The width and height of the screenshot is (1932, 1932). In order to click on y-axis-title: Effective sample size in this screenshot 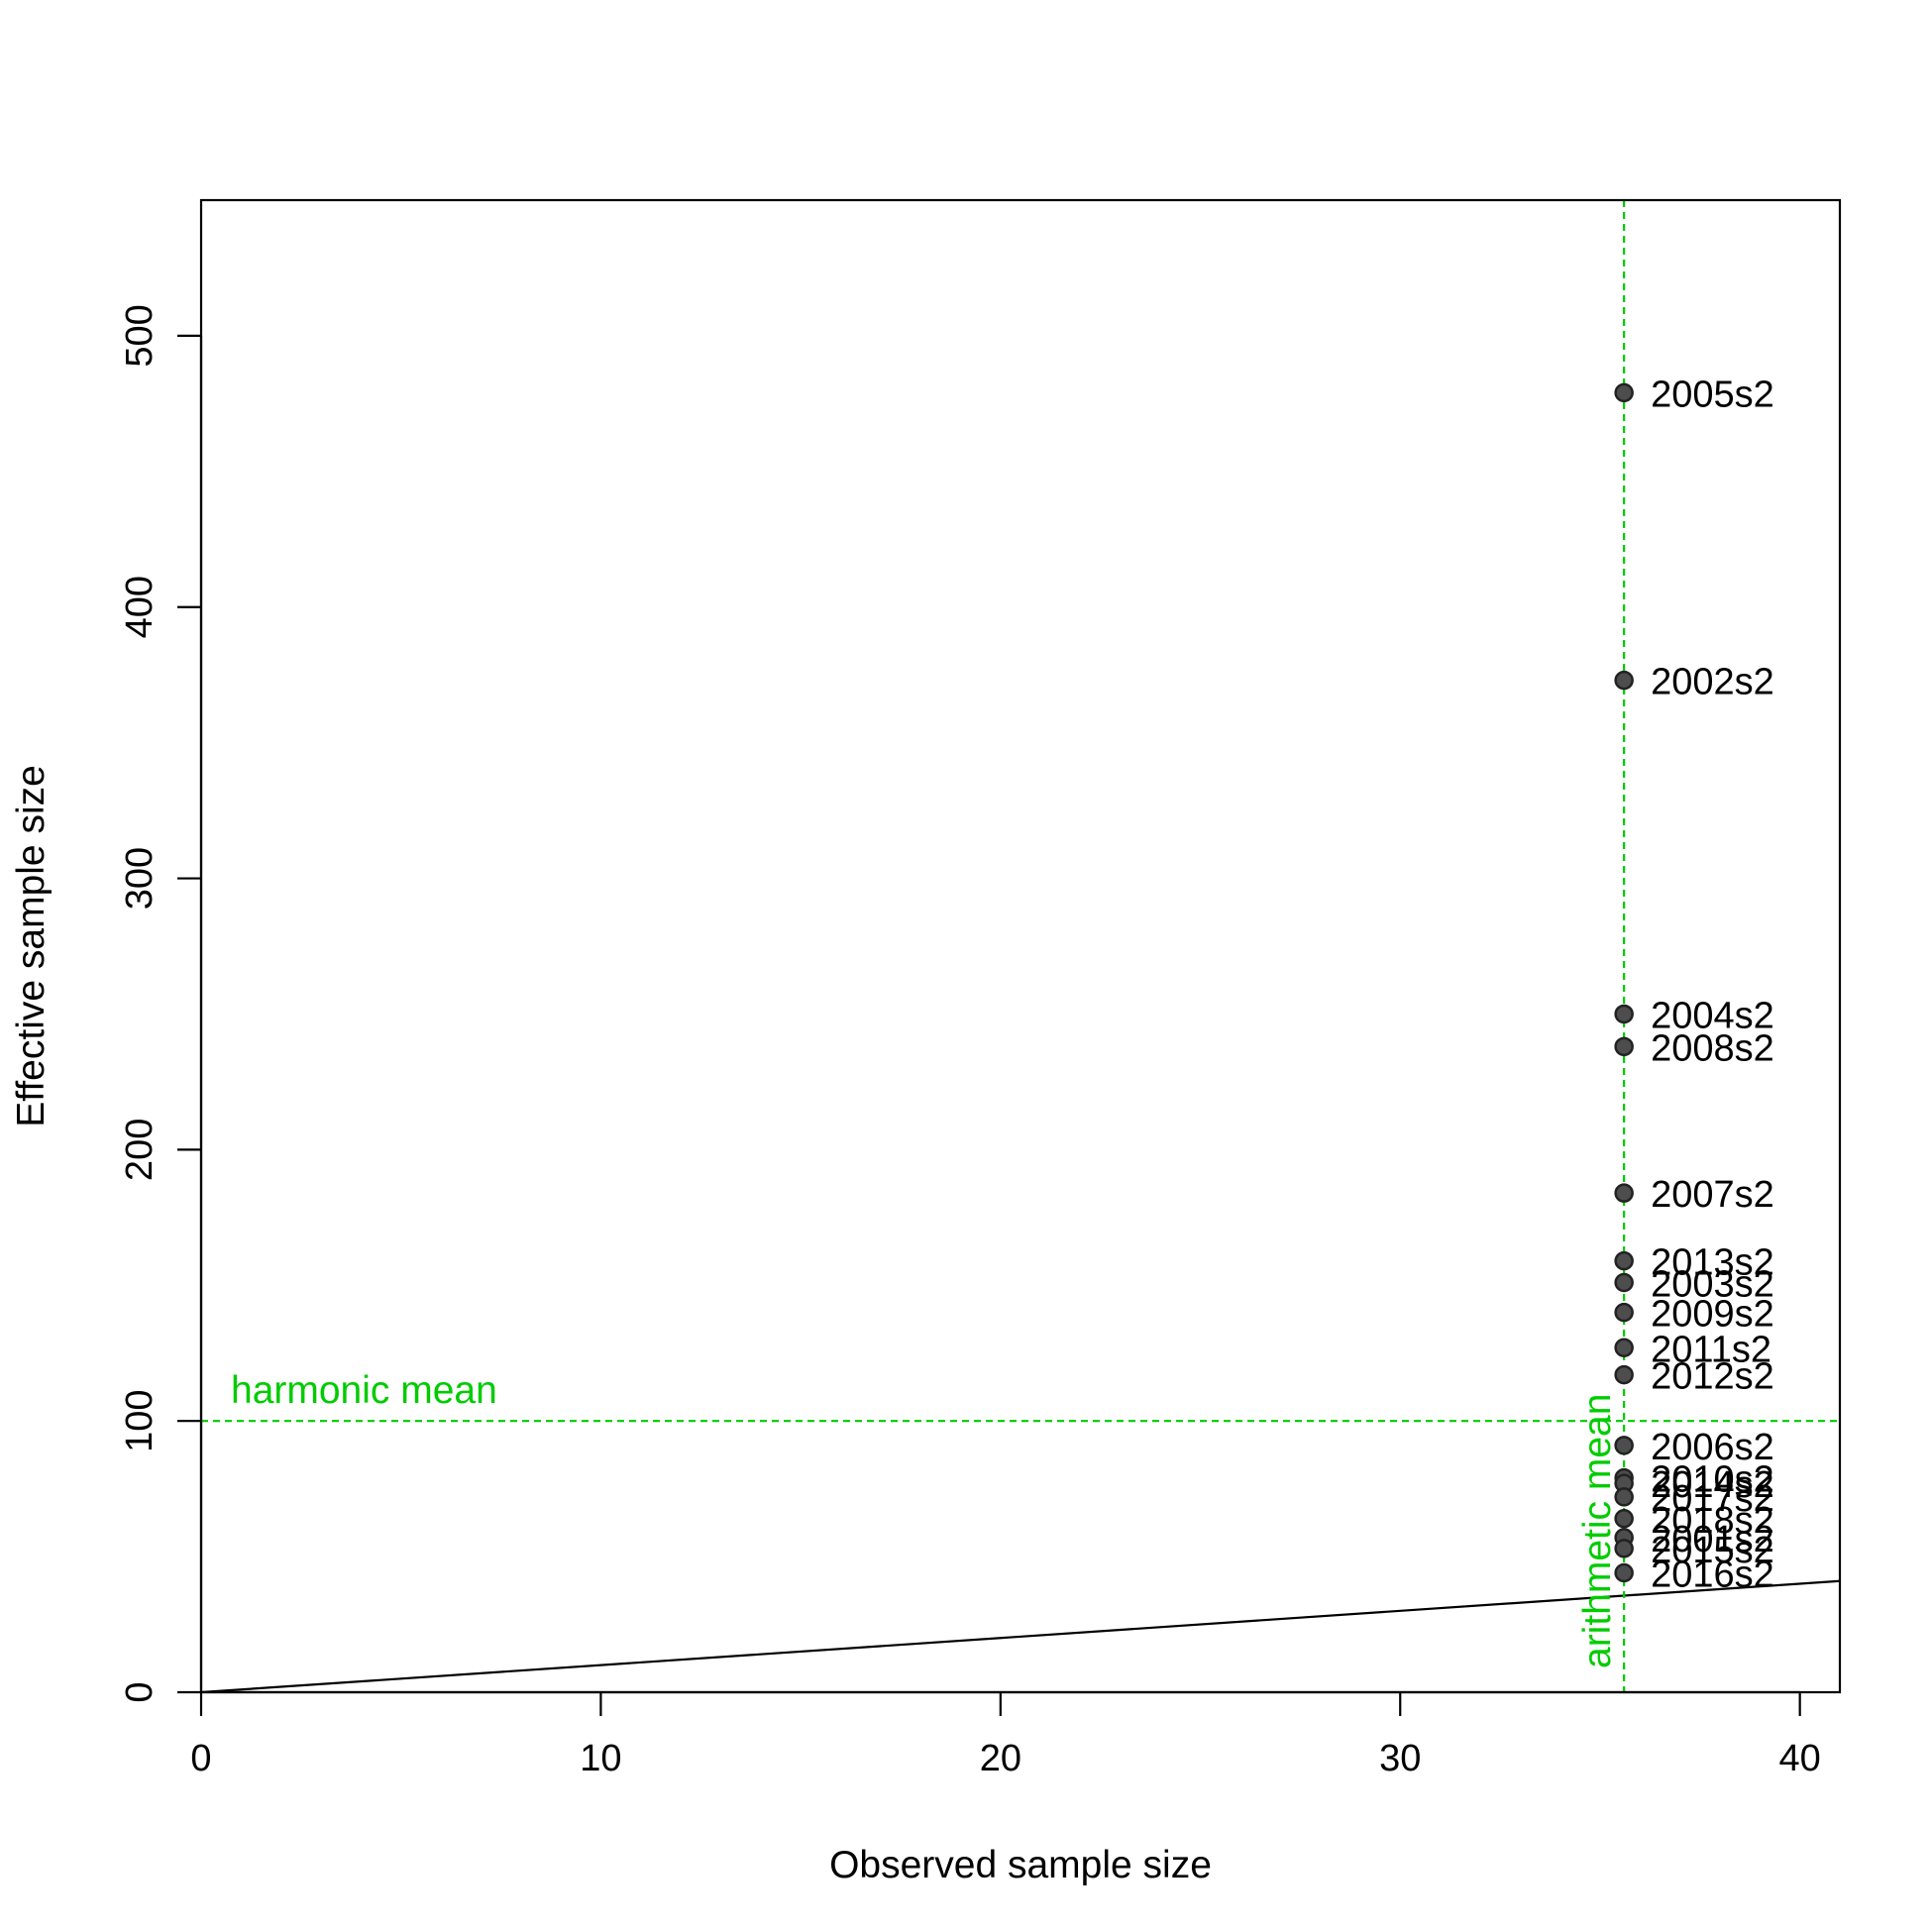, I will do `click(31, 946)`.